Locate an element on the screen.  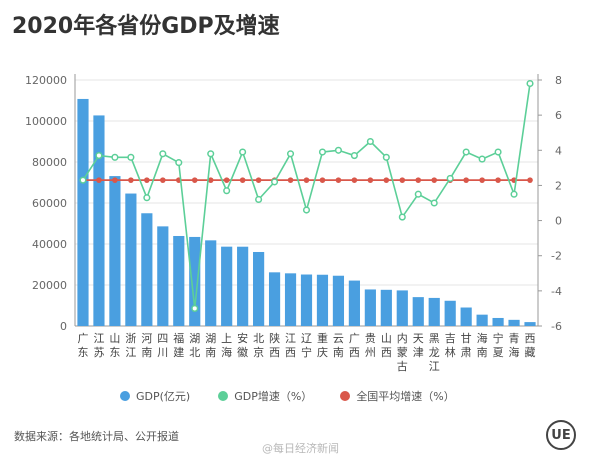
gdp-growth-point-内蒙古 is located at coordinates (402, 217).